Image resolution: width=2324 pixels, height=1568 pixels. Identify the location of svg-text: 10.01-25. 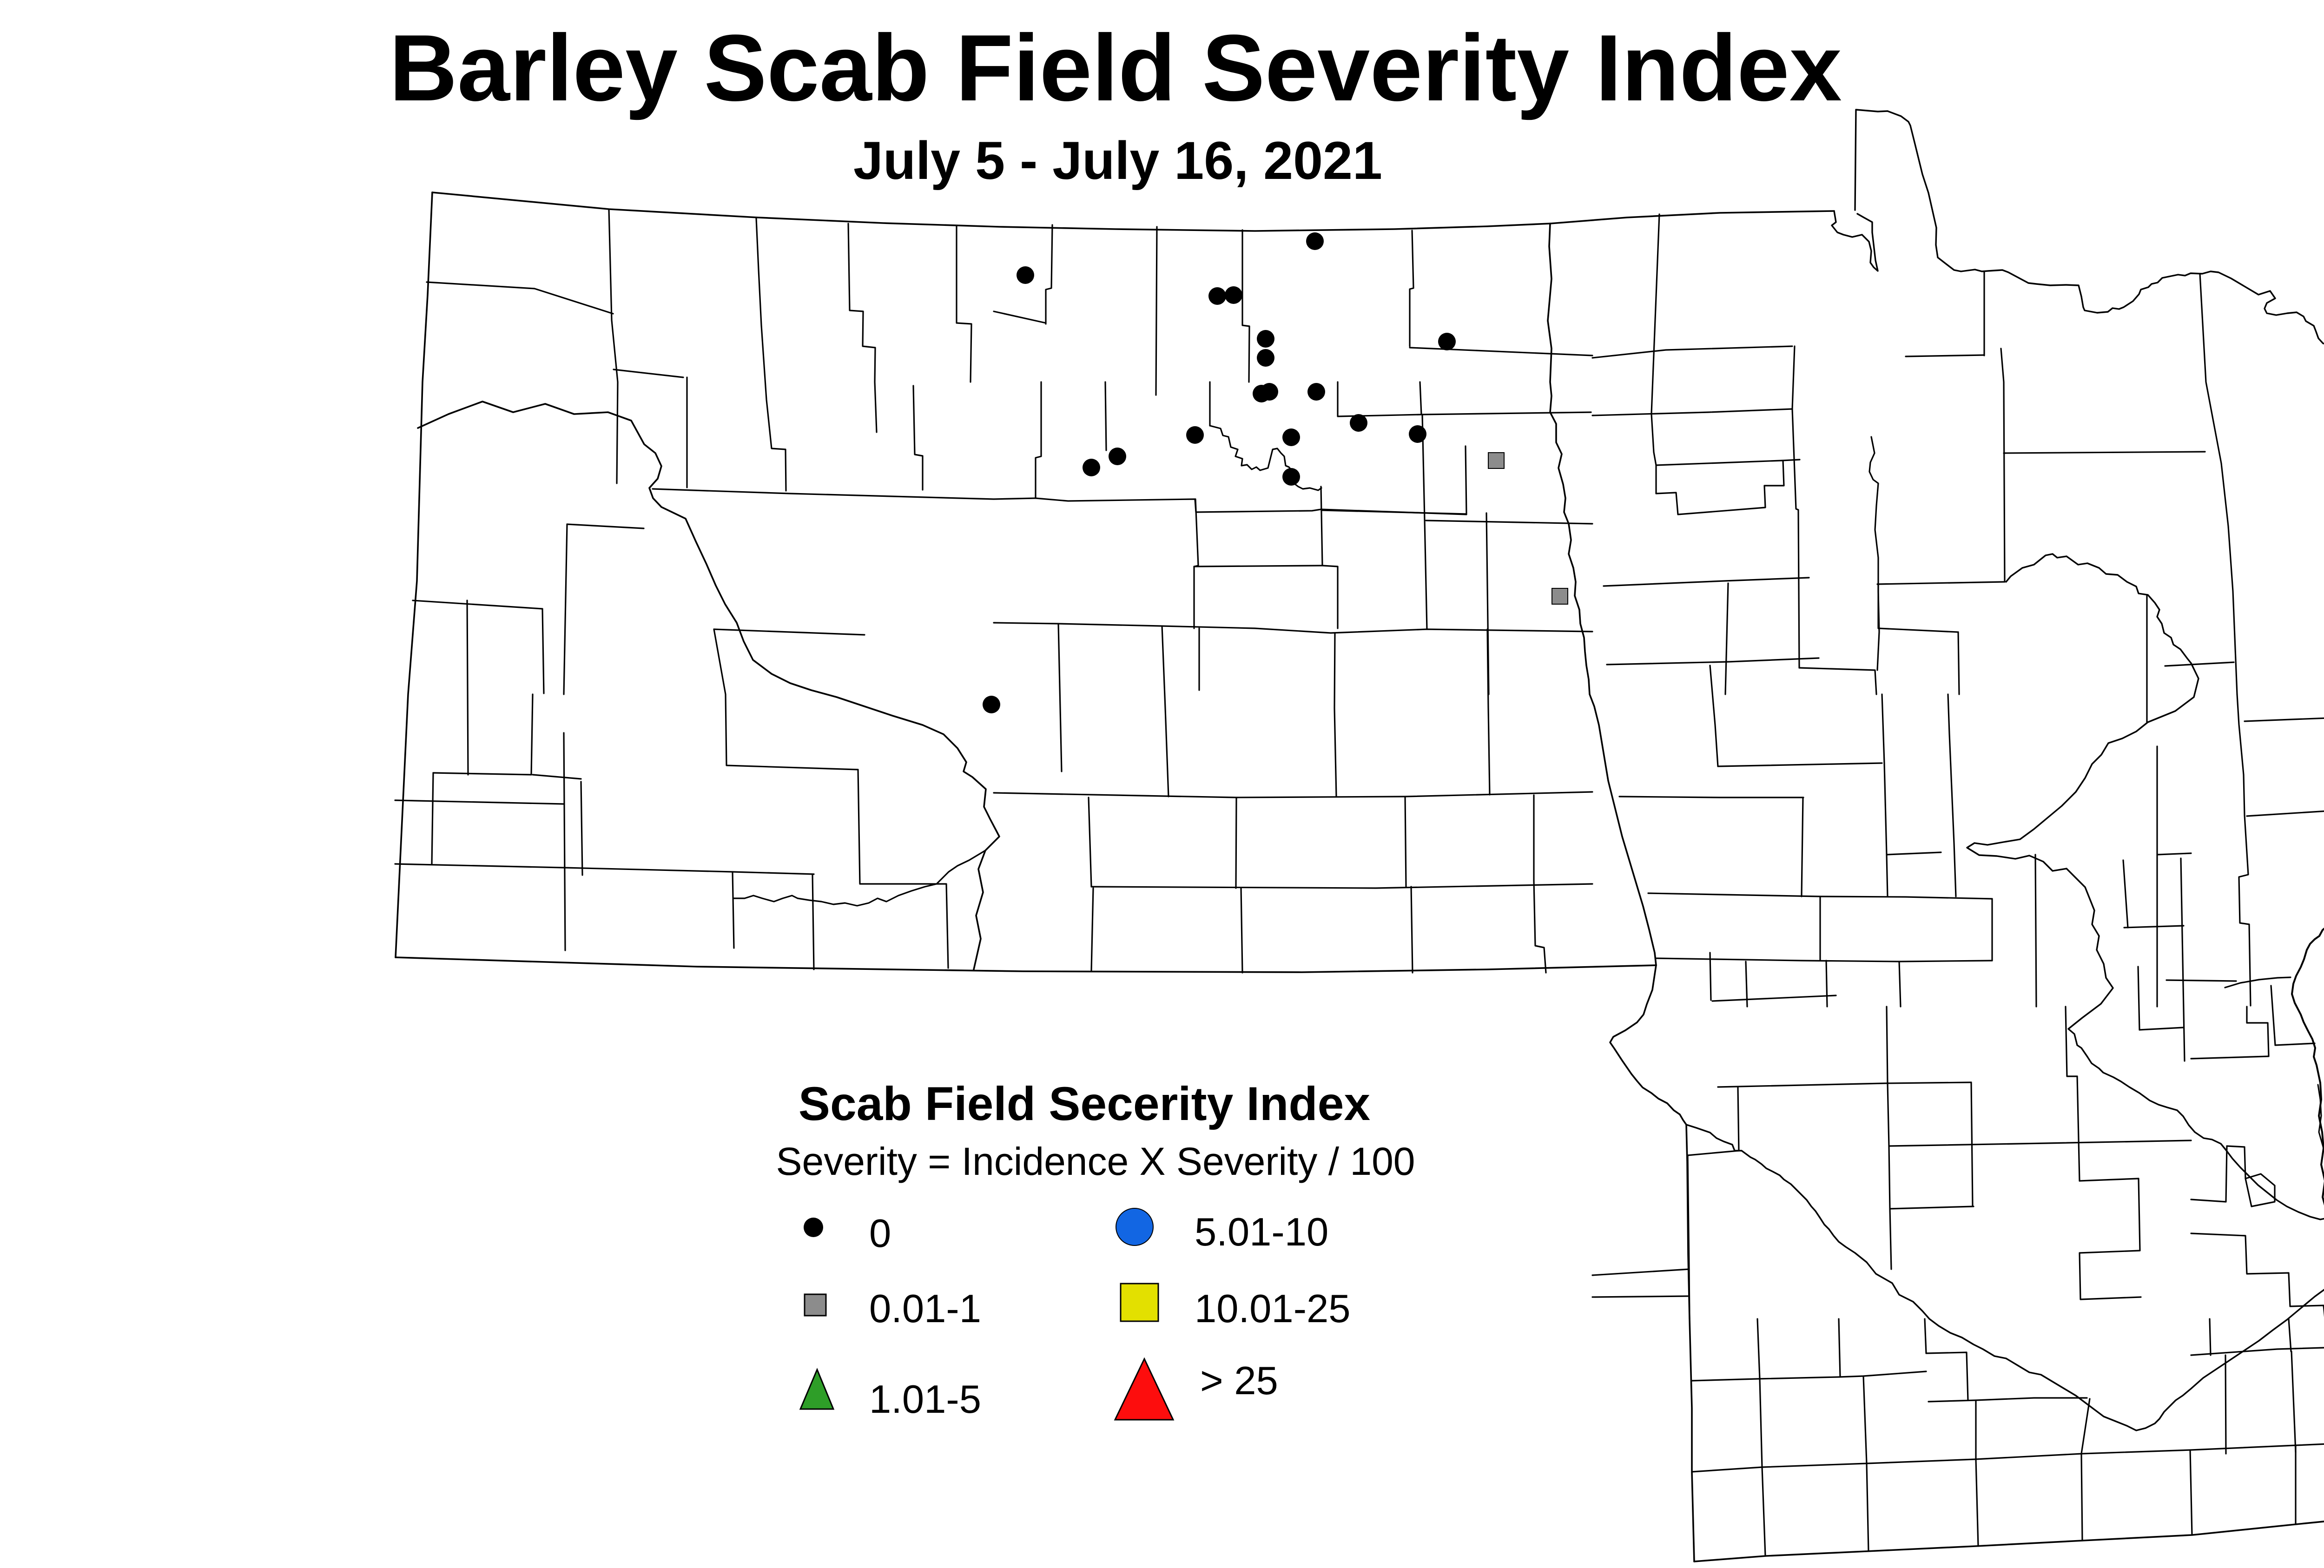
(1273, 1309).